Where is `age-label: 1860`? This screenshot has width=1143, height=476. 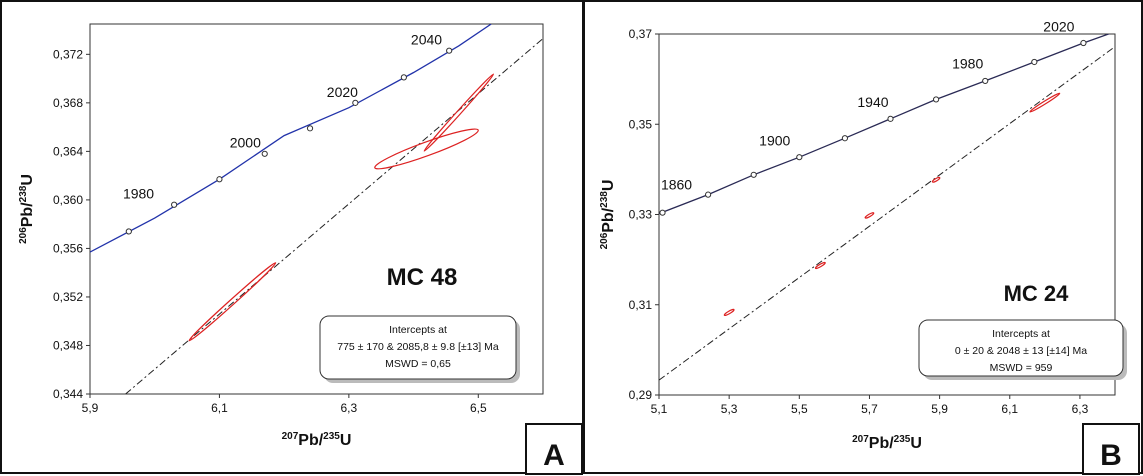
age-label: 1860 is located at coordinates (676, 185).